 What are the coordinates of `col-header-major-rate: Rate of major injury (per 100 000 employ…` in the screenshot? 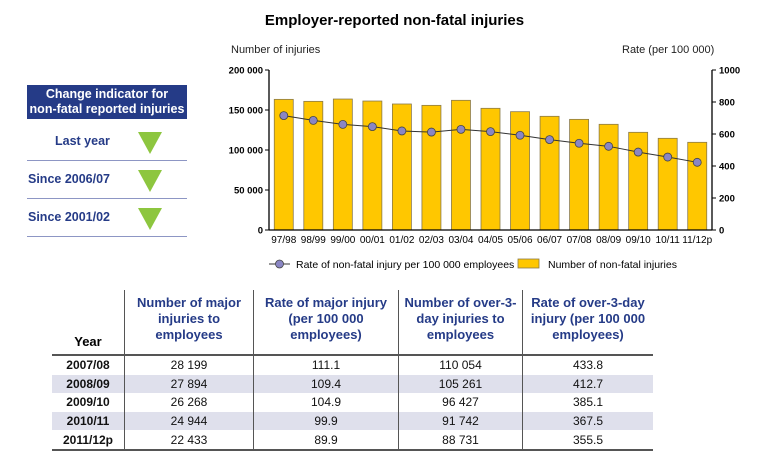 It's located at (326, 322).